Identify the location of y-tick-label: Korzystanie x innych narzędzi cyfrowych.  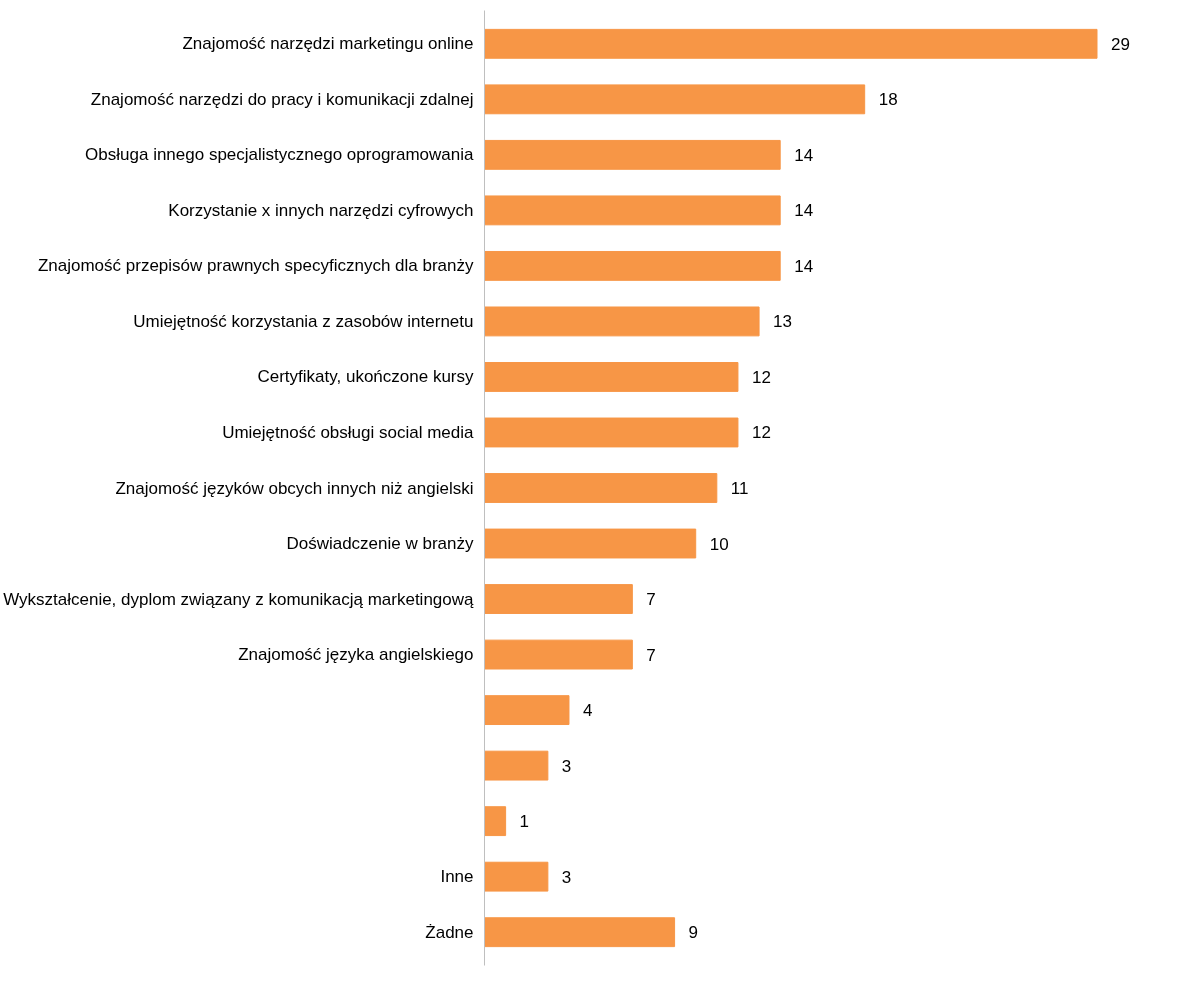
(321, 210).